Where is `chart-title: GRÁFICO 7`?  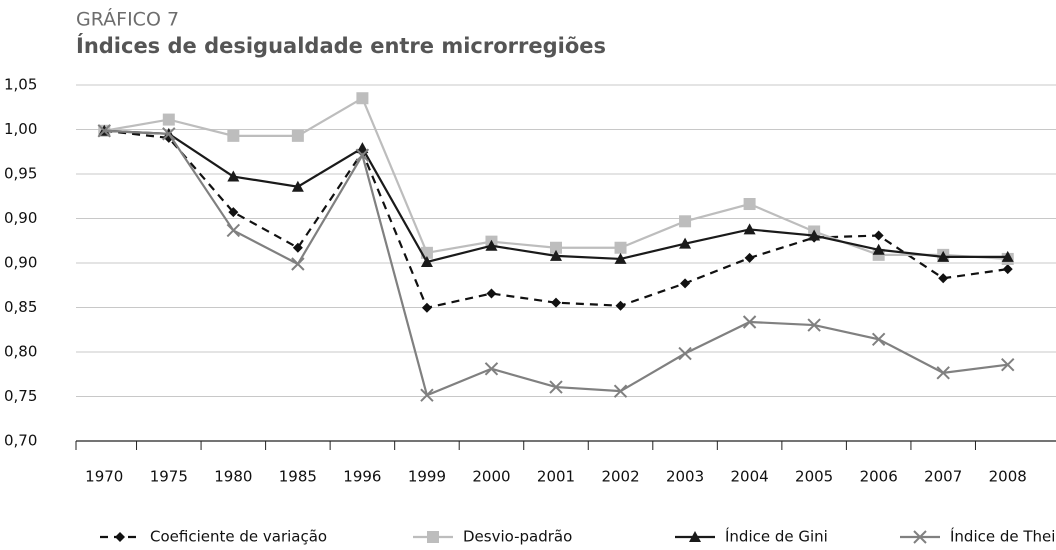
chart-title: GRÁFICO 7 is located at coordinates (127, 19).